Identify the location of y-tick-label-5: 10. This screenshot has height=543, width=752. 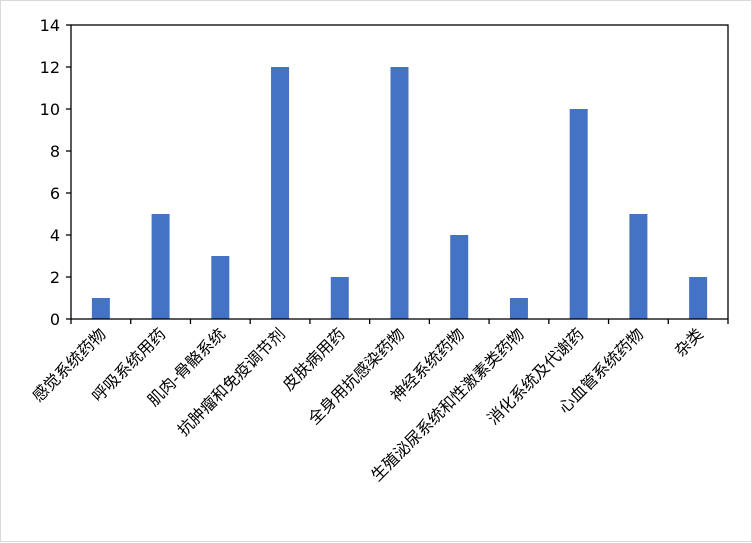
(50, 109).